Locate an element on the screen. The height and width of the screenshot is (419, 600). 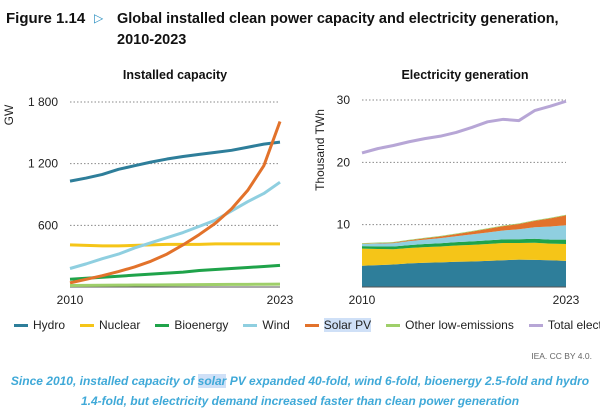
series-line-solar-pv is located at coordinates (175, 203).